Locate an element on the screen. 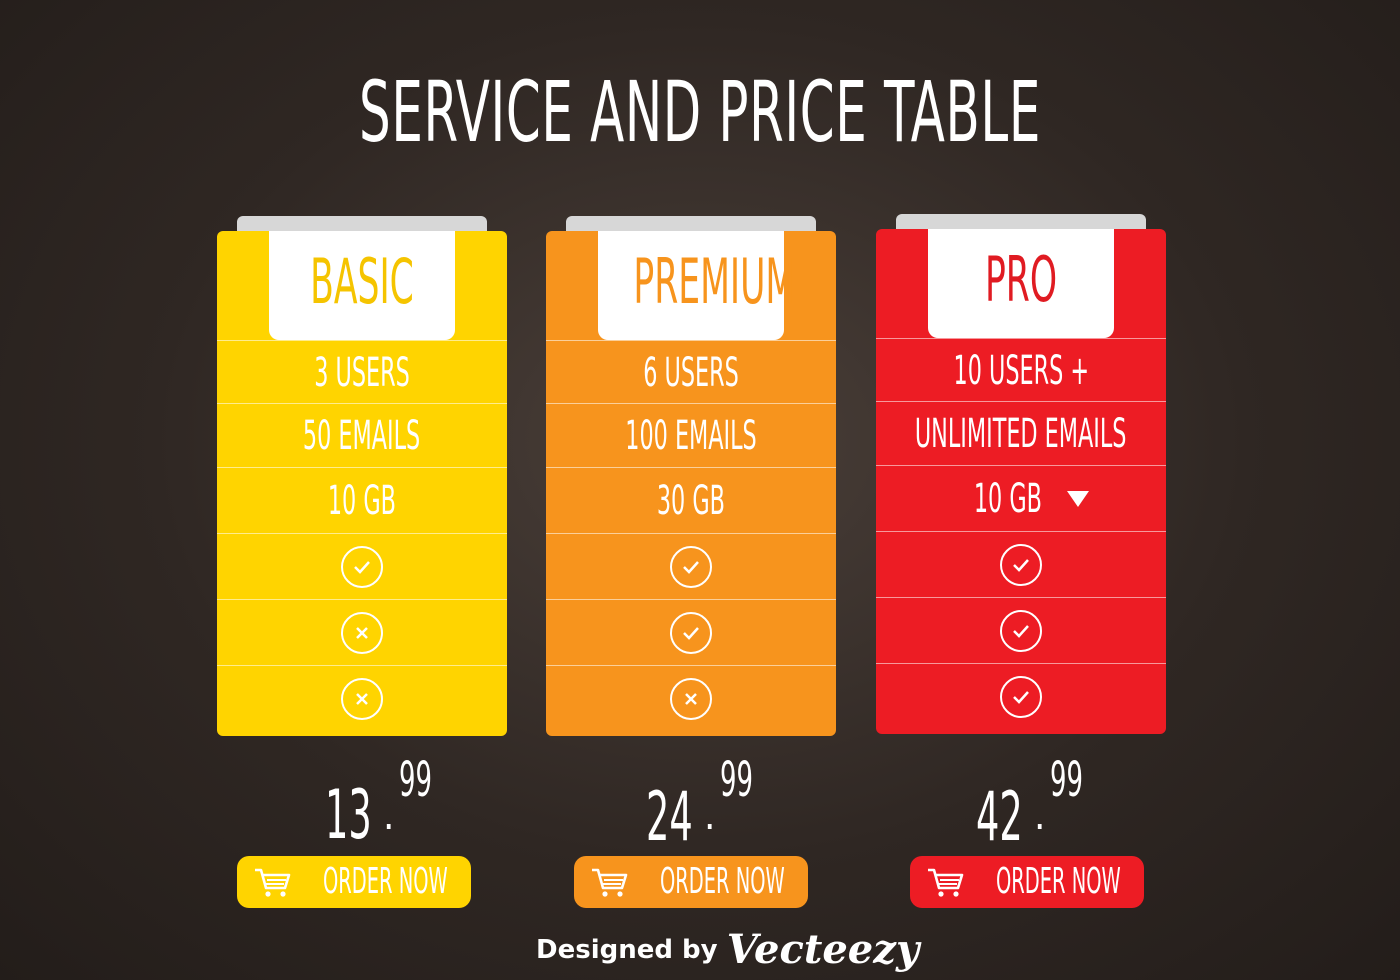  plan-tab: PRO is located at coordinates (1021, 283).